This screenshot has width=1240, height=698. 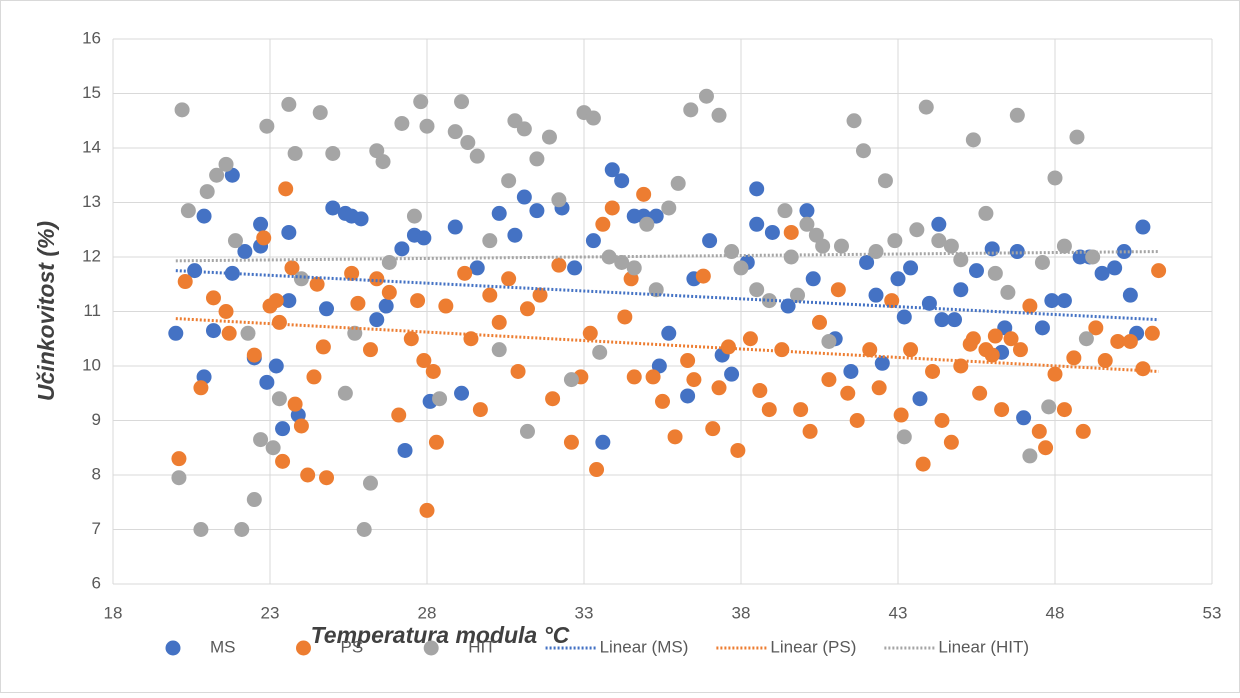 I want to click on trend-line, so click(x=667, y=345).